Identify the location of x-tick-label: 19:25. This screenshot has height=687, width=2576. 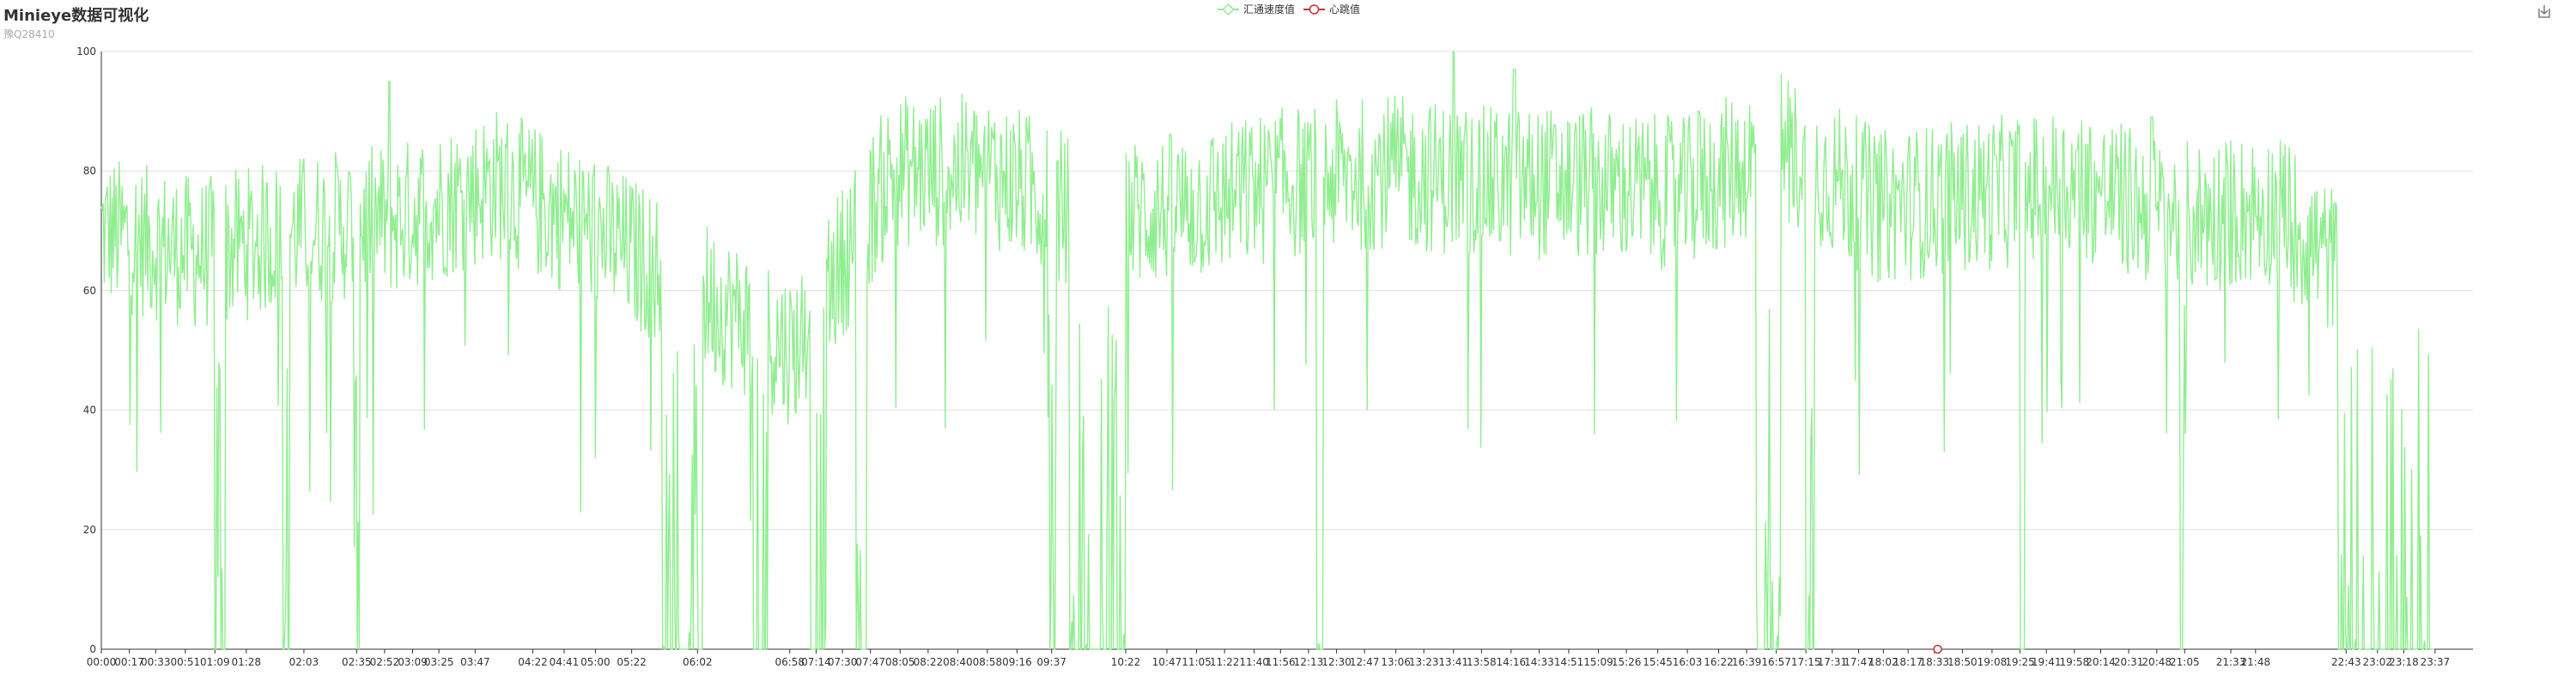
(2020, 662).